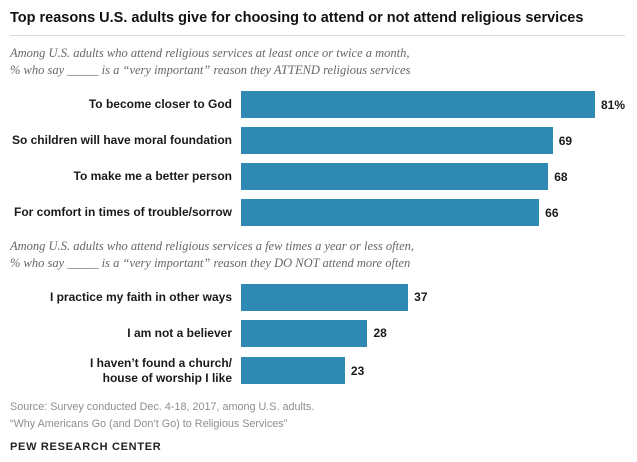 The height and width of the screenshot is (462, 637). Describe the element at coordinates (160, 104) in the screenshot. I see `category-label: To become closer to God` at that location.